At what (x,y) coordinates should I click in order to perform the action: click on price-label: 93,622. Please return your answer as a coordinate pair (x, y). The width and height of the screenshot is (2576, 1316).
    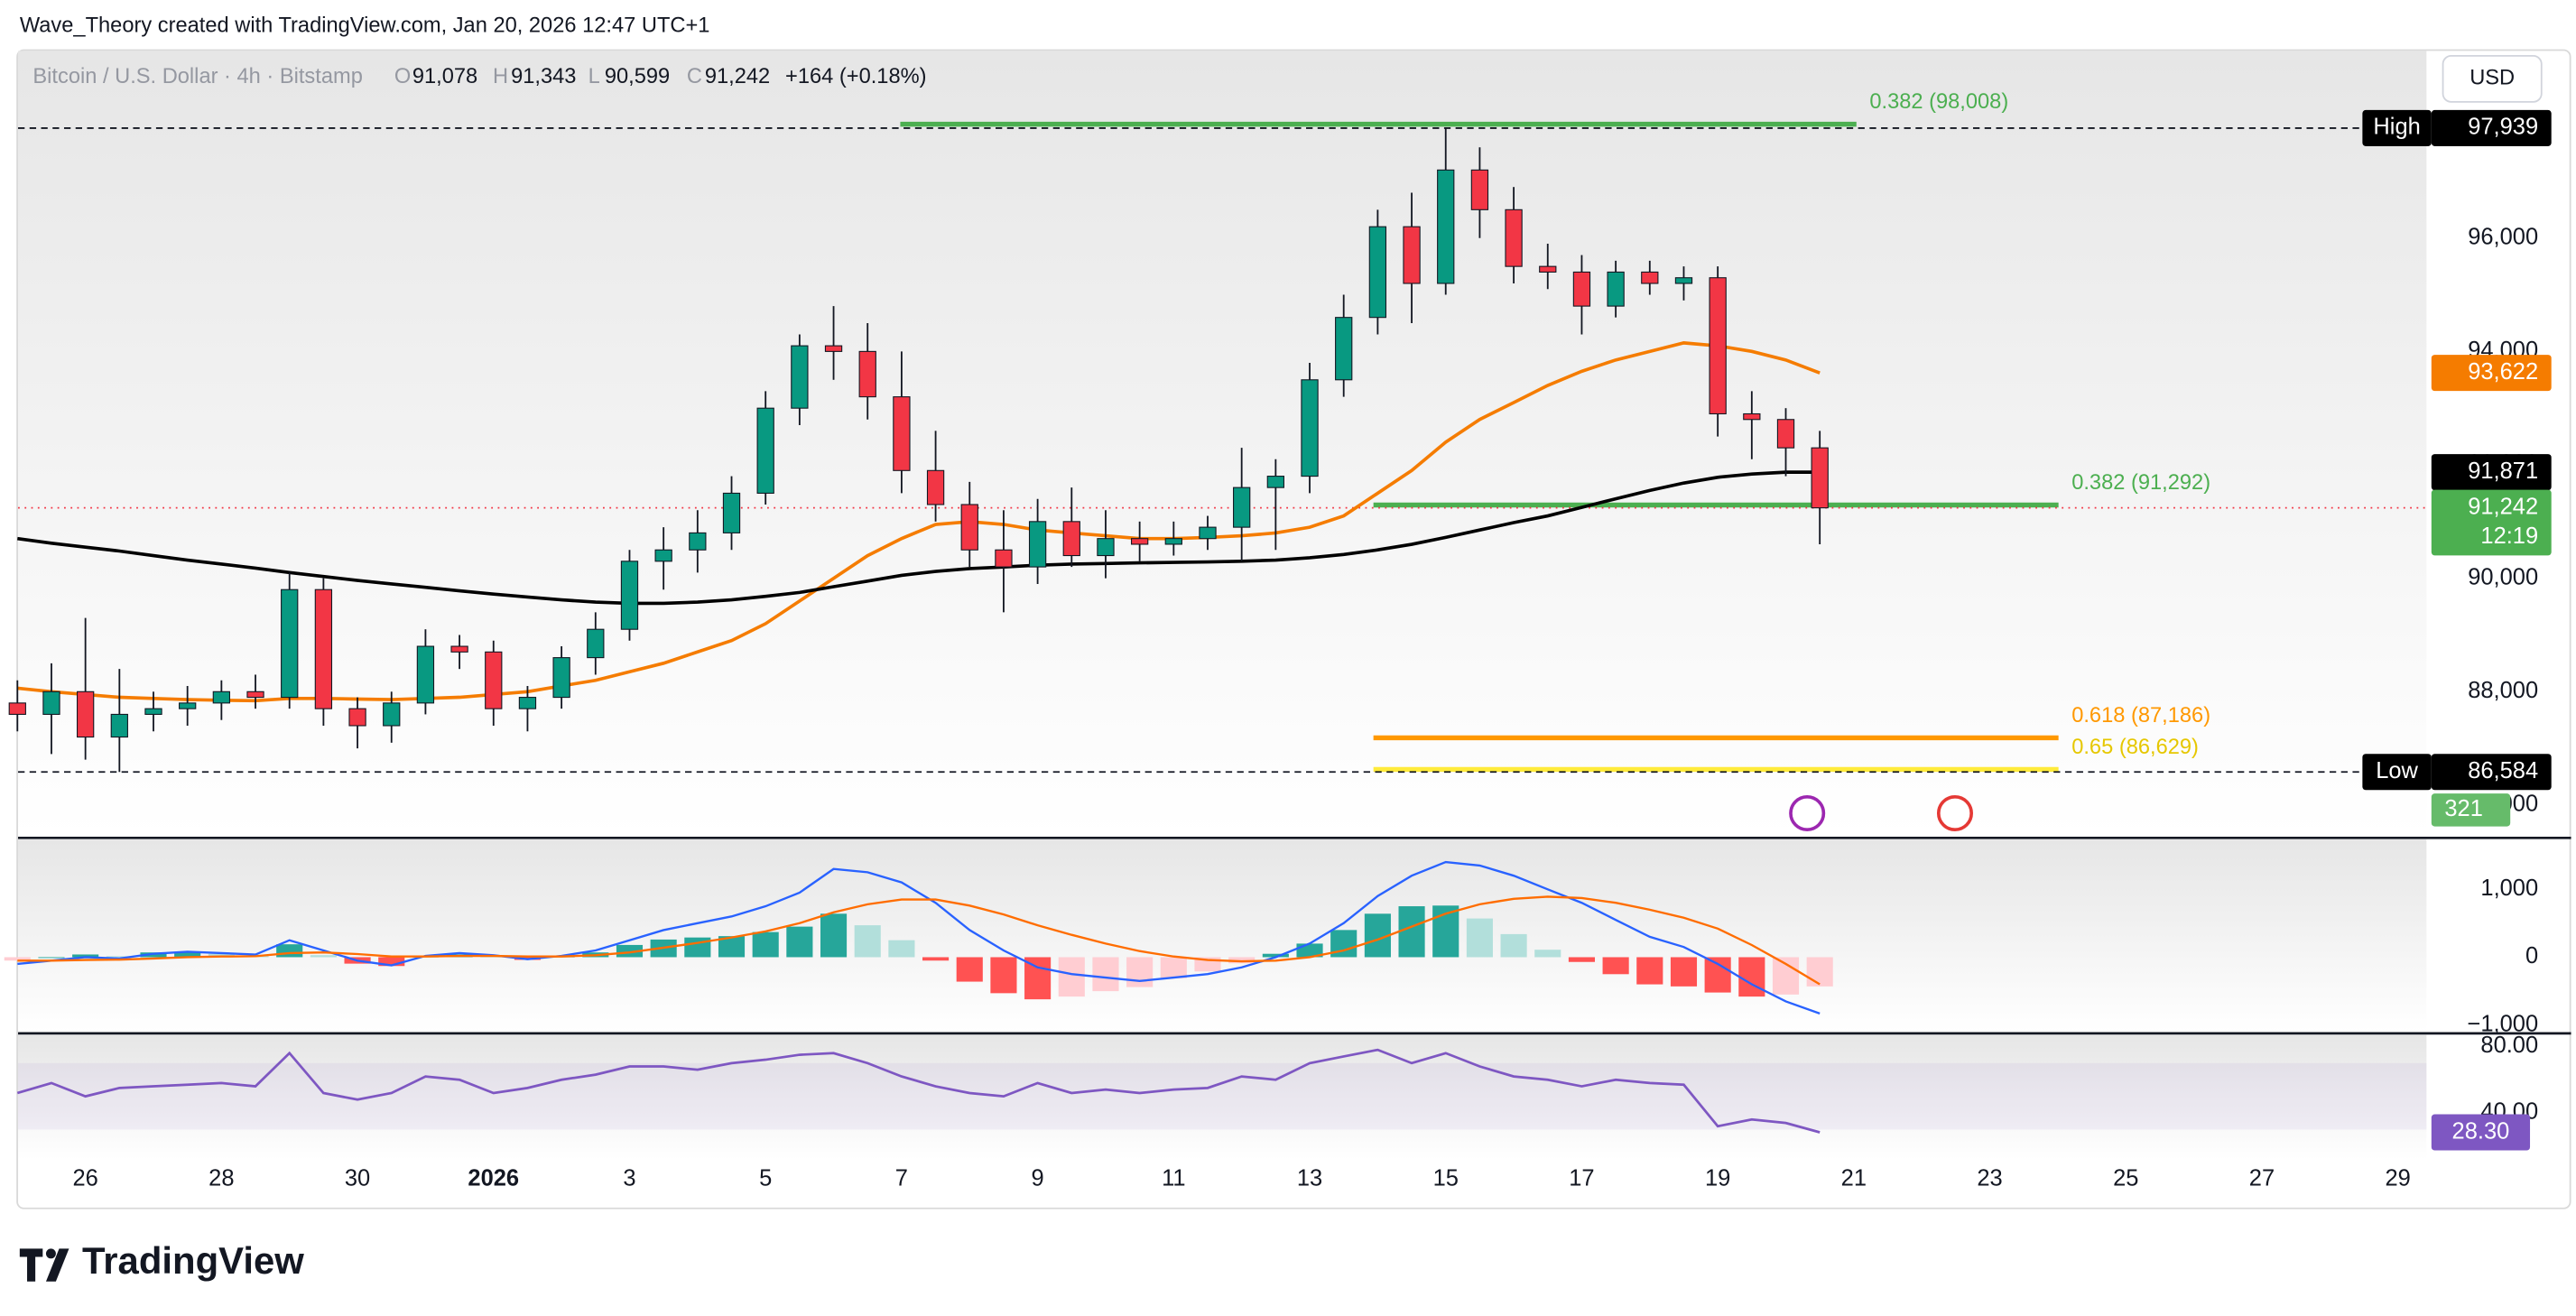
    Looking at the image, I should click on (2503, 372).